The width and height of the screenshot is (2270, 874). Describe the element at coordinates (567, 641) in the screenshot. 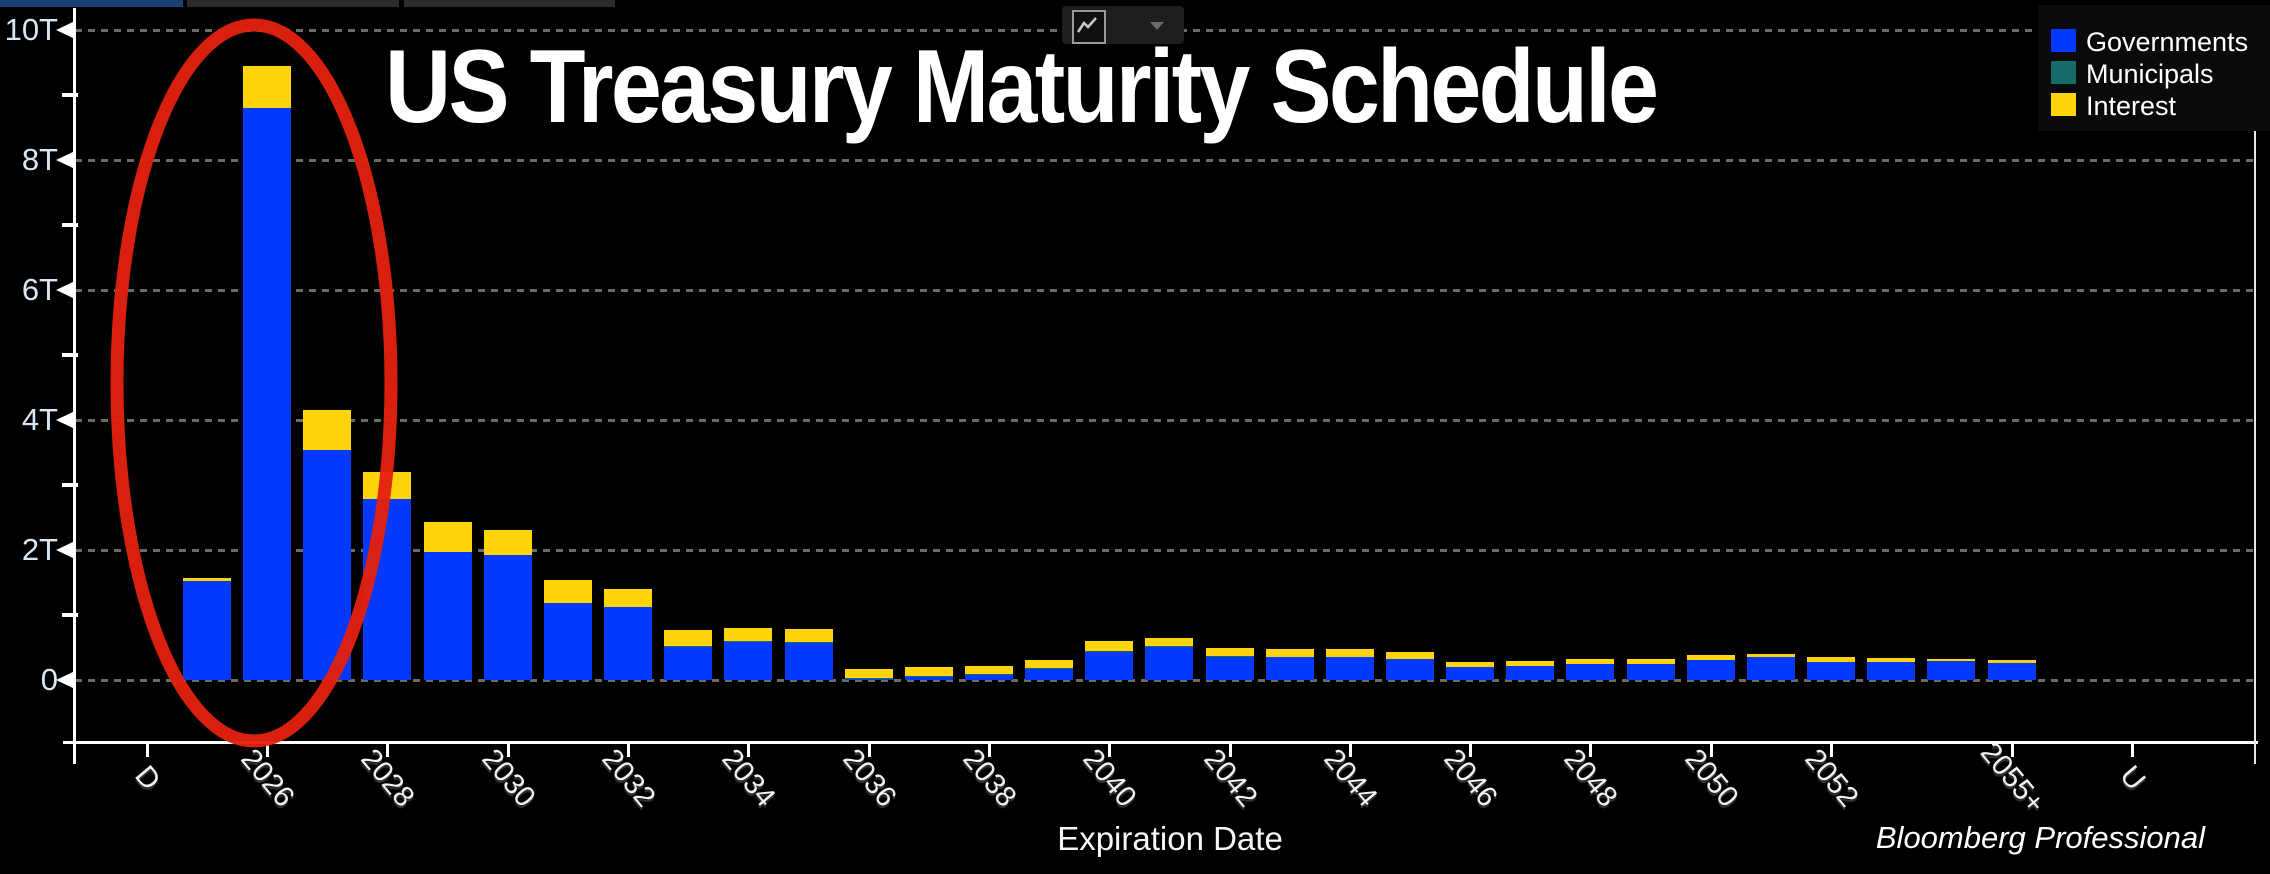

I see `bar-2031-governments` at that location.